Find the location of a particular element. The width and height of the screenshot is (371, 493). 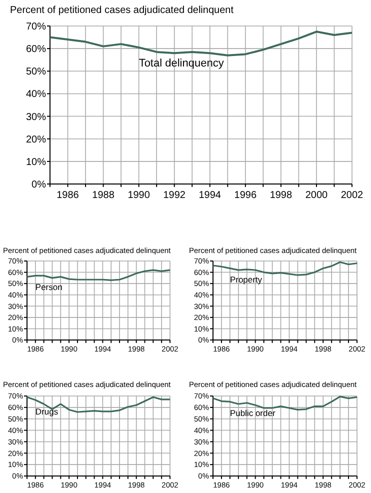

x-tick-label: 1986 is located at coordinates (68, 195).